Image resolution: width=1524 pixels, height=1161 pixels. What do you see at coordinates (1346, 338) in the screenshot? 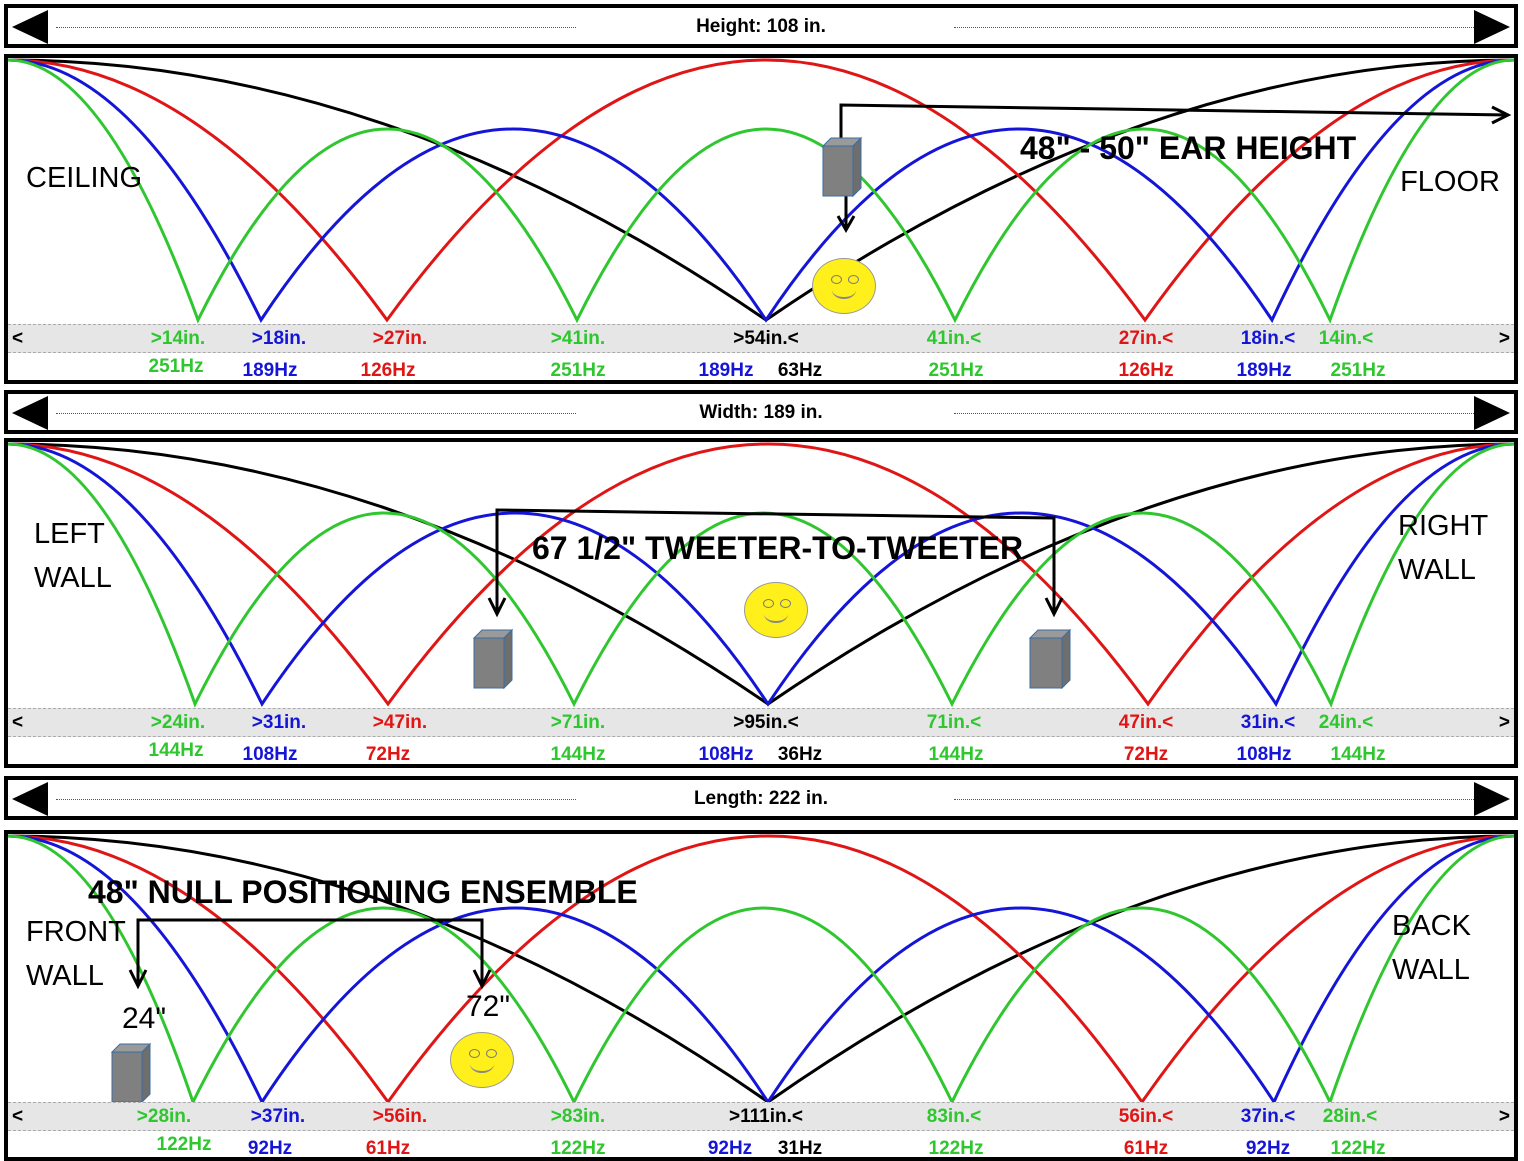
I see `null-distance-label: 14in.<` at bounding box center [1346, 338].